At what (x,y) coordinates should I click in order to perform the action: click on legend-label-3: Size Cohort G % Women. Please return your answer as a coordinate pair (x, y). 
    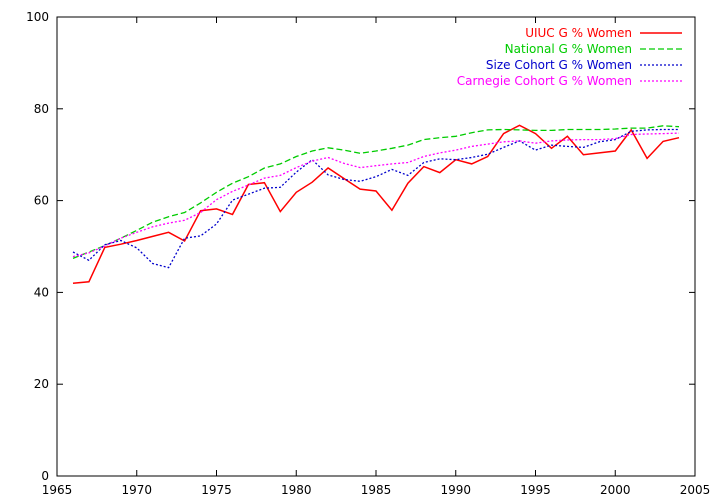
    Looking at the image, I should click on (559, 65).